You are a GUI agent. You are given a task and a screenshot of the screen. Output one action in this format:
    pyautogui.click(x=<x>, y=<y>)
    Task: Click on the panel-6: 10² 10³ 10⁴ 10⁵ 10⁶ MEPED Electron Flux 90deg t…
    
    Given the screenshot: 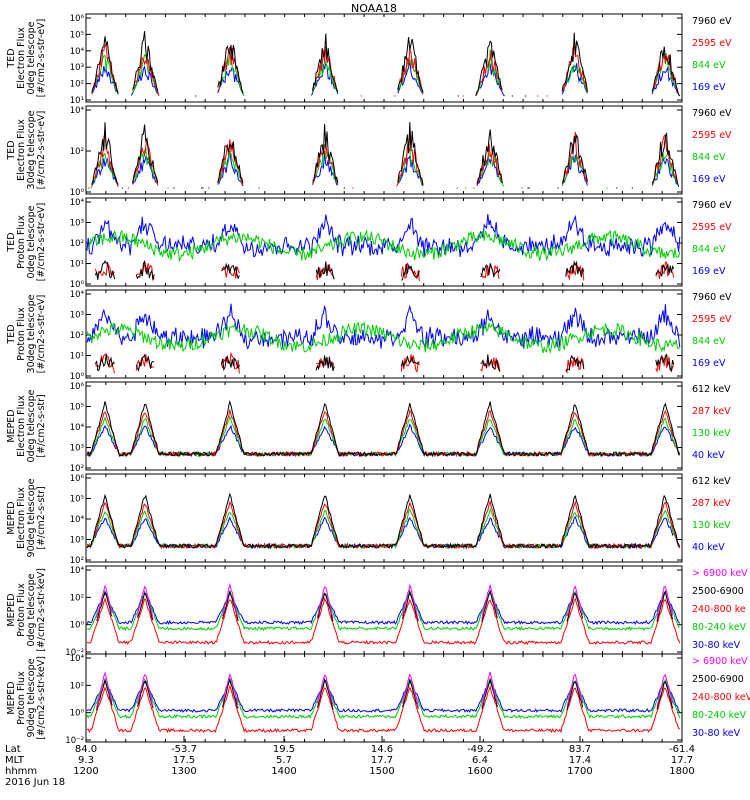 What is the action you would take?
    pyautogui.click(x=368, y=519)
    